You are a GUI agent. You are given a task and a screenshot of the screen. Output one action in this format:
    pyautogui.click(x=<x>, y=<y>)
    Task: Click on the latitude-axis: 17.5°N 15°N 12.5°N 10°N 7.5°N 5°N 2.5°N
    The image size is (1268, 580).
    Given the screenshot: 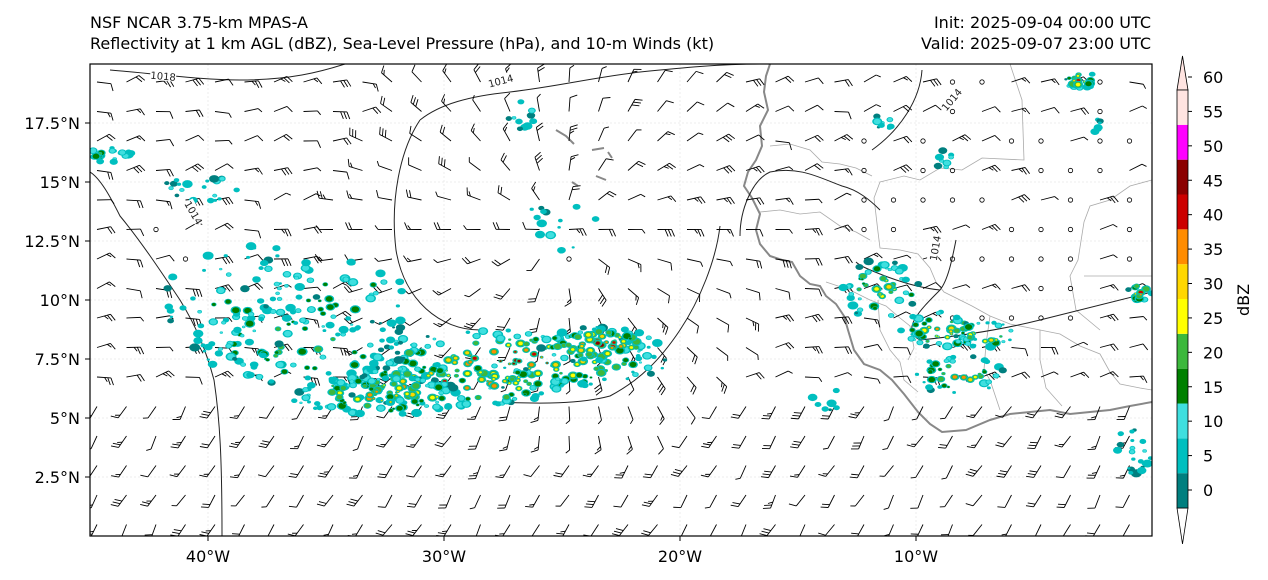 What is the action you would take?
    pyautogui.click(x=57, y=300)
    